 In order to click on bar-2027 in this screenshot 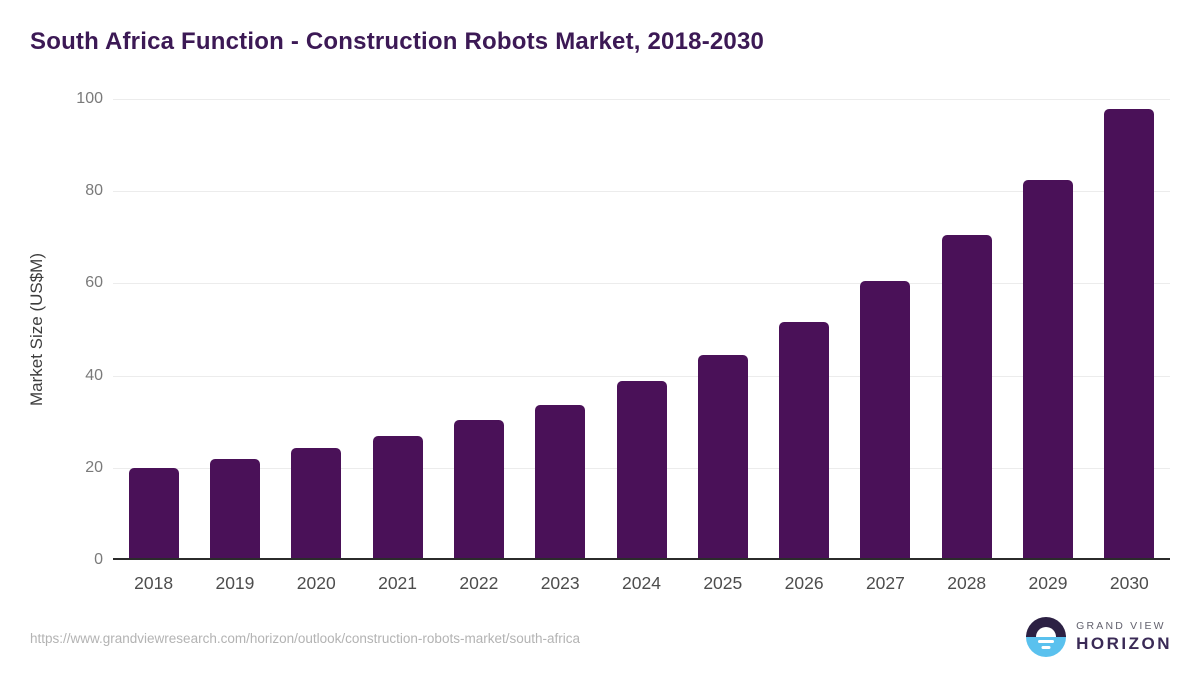, I will do `click(885, 419)`.